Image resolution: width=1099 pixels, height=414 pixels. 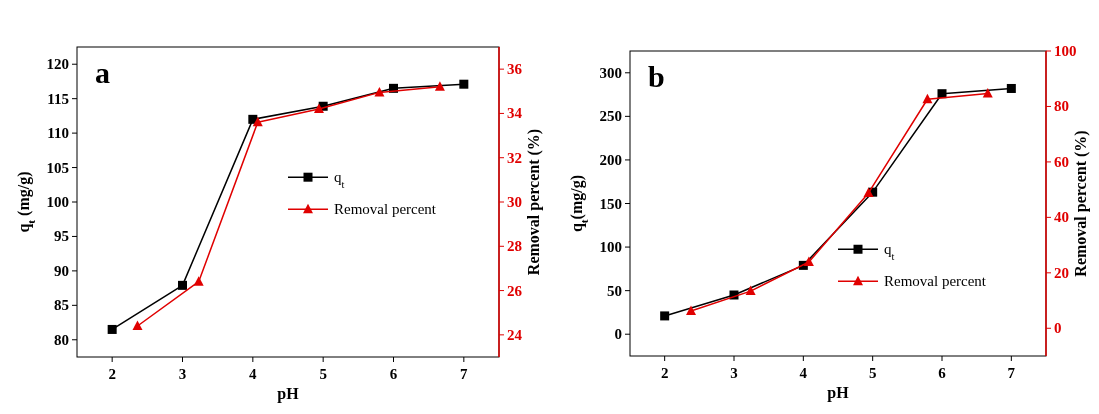 What do you see at coordinates (610, 72) in the screenshot?
I see `y-tick-label: 300` at bounding box center [610, 72].